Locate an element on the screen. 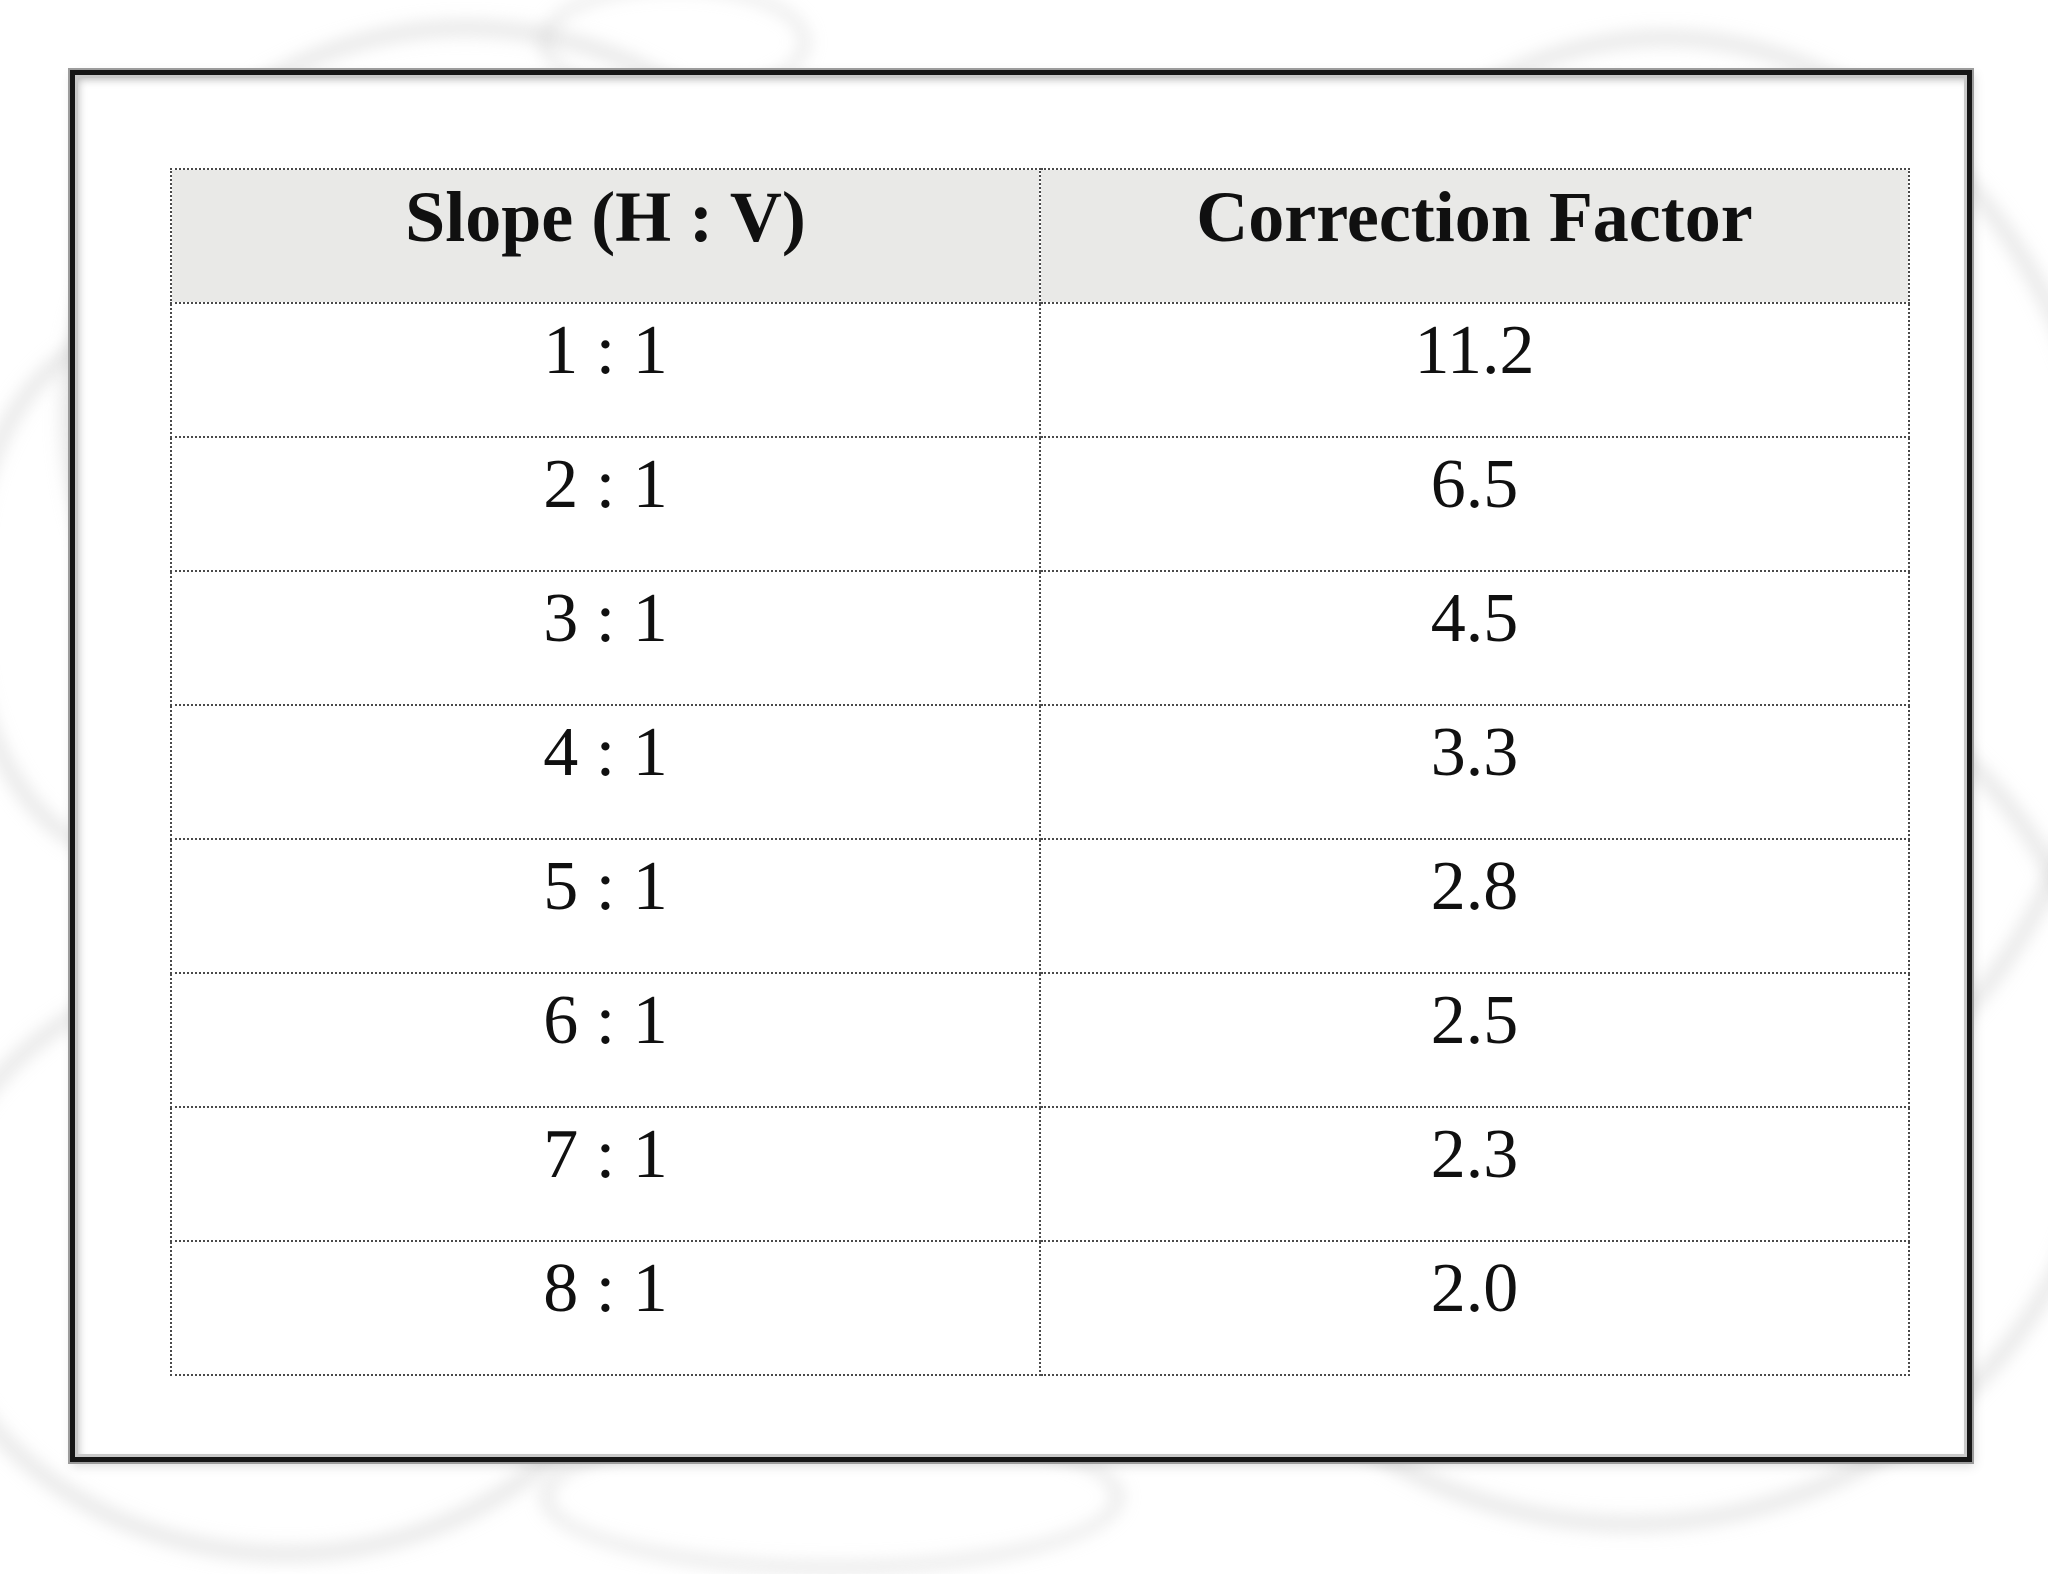 Image resolution: width=2048 pixels, height=1574 pixels. table-row: 2 : 1 6.5 is located at coordinates (1040, 504).